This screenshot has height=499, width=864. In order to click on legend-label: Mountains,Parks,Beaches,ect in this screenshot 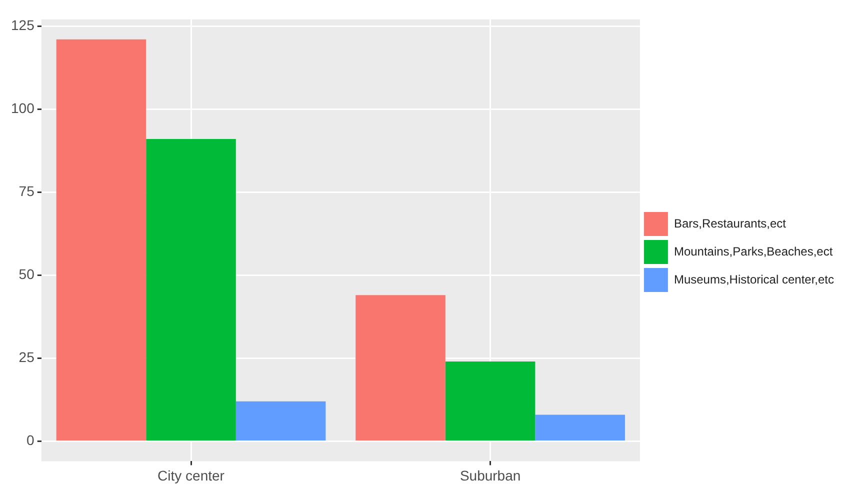, I will do `click(754, 251)`.